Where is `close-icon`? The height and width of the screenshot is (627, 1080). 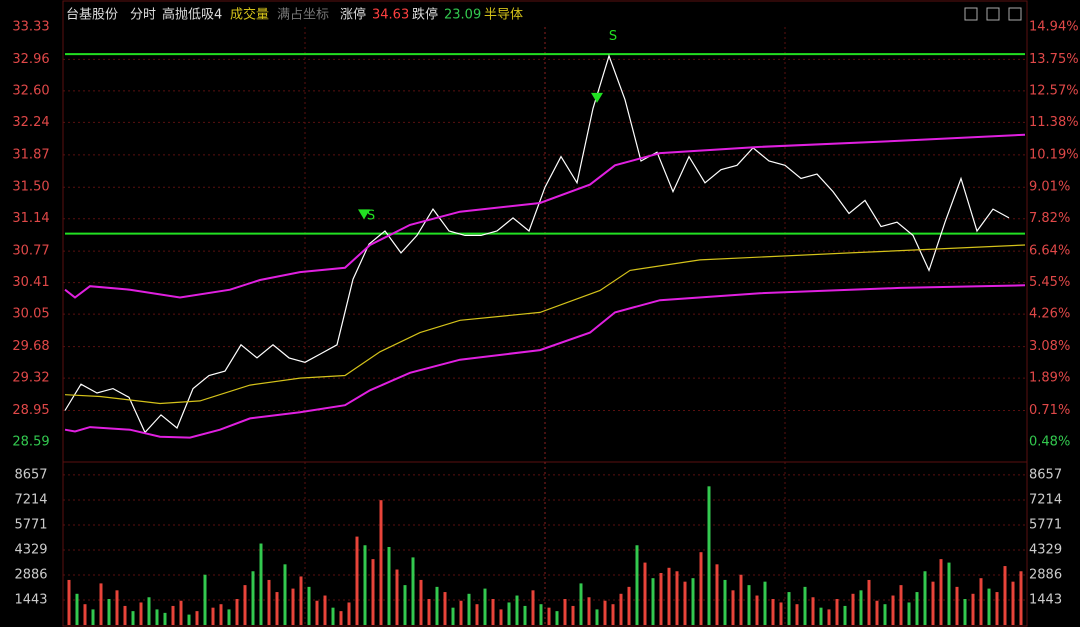 close-icon is located at coordinates (1015, 14).